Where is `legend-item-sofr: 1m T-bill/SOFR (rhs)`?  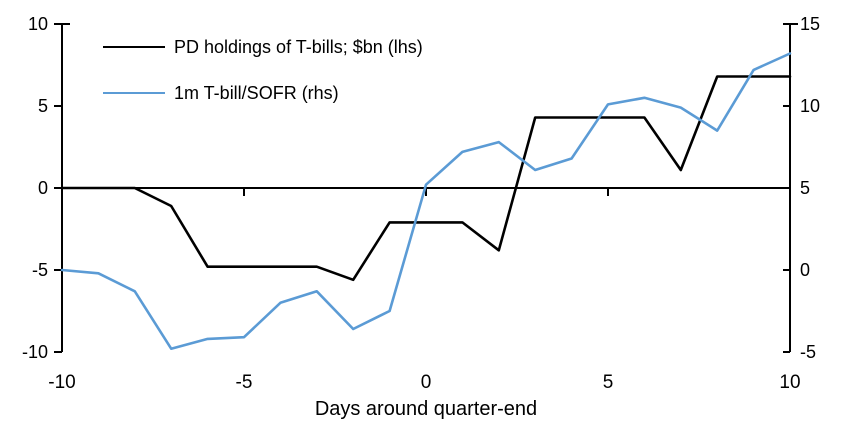 legend-item-sofr: 1m T-bill/SOFR (rhs) is located at coordinates (263, 93).